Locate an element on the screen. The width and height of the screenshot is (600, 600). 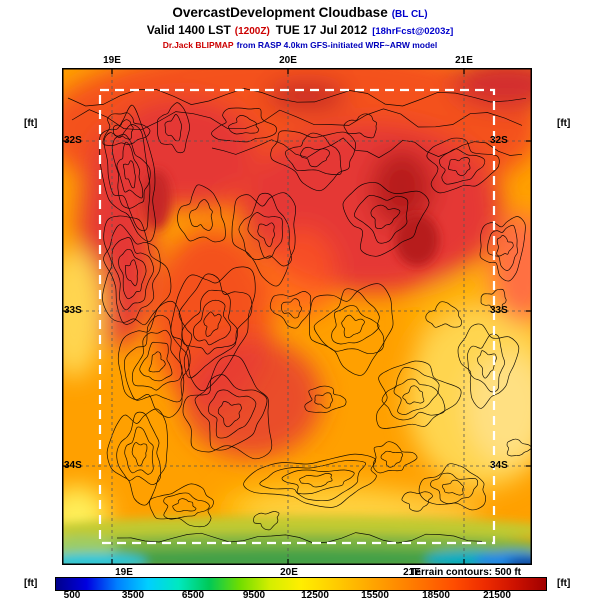
lon-label-top-19e: 19E is located at coordinates (112, 60).